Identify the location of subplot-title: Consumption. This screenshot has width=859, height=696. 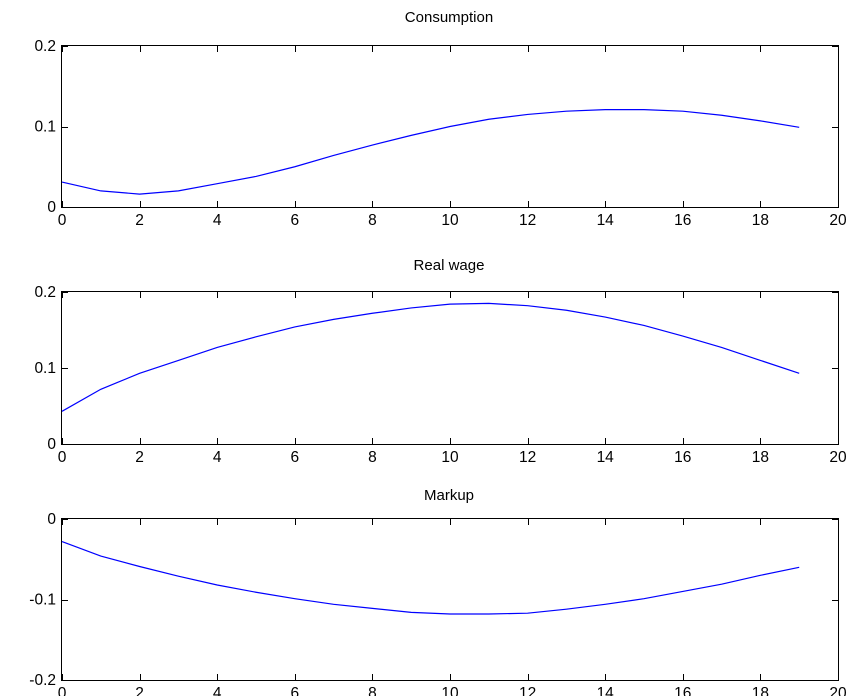
(449, 17).